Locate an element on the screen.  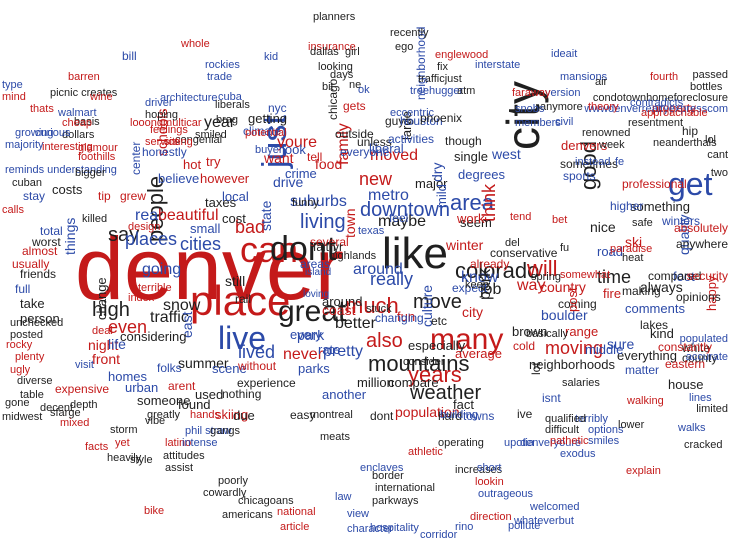
cloud-word: calls is located at coordinates (13, 210).